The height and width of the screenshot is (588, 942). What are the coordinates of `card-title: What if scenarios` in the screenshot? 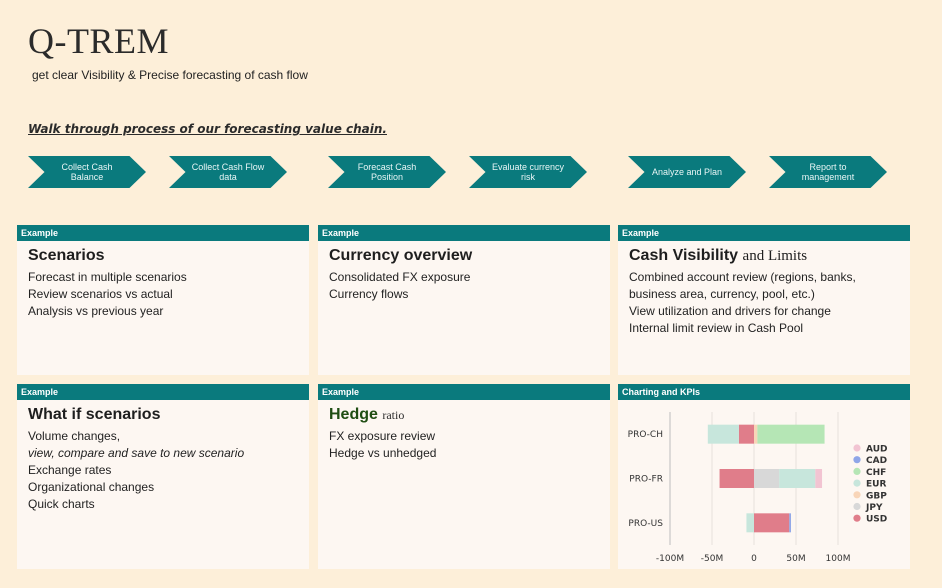 It's located at (94, 414).